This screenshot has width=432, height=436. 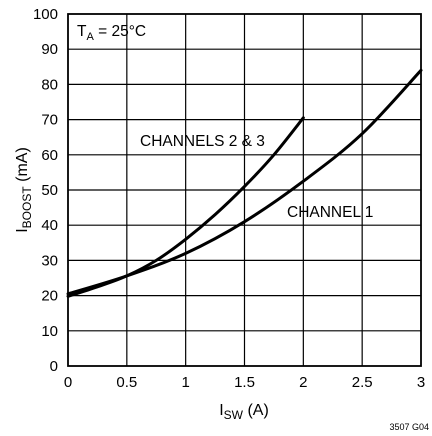 I want to click on x-tick-label: 1, so click(x=185, y=382).